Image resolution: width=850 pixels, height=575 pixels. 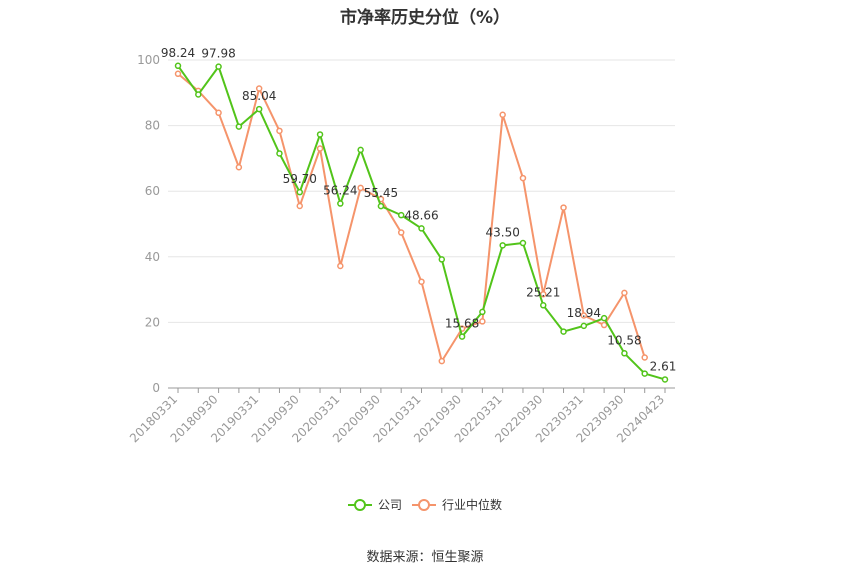 I want to click on chart-title: 市净率历史分位（%）, so click(x=425, y=18).